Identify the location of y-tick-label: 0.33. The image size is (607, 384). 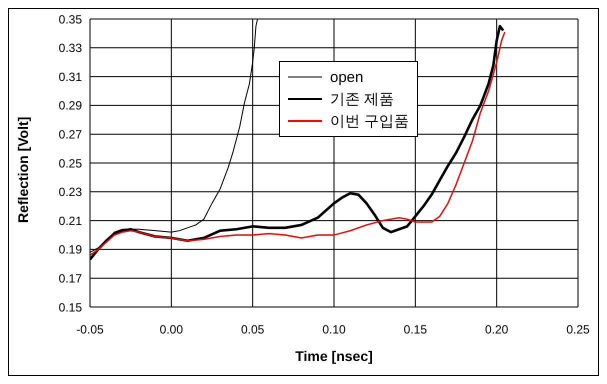
(70, 48).